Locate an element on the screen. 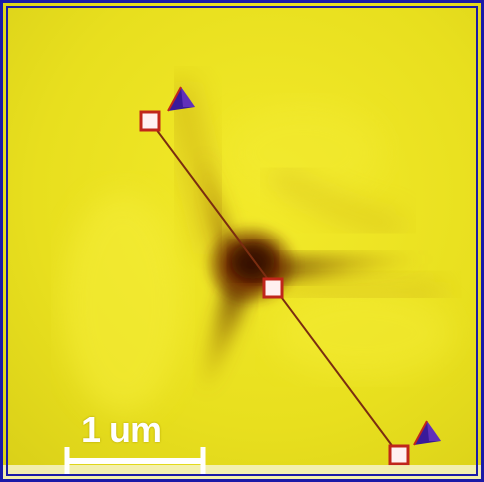 This screenshot has width=484, height=482. indent-center is located at coordinates (253, 261).